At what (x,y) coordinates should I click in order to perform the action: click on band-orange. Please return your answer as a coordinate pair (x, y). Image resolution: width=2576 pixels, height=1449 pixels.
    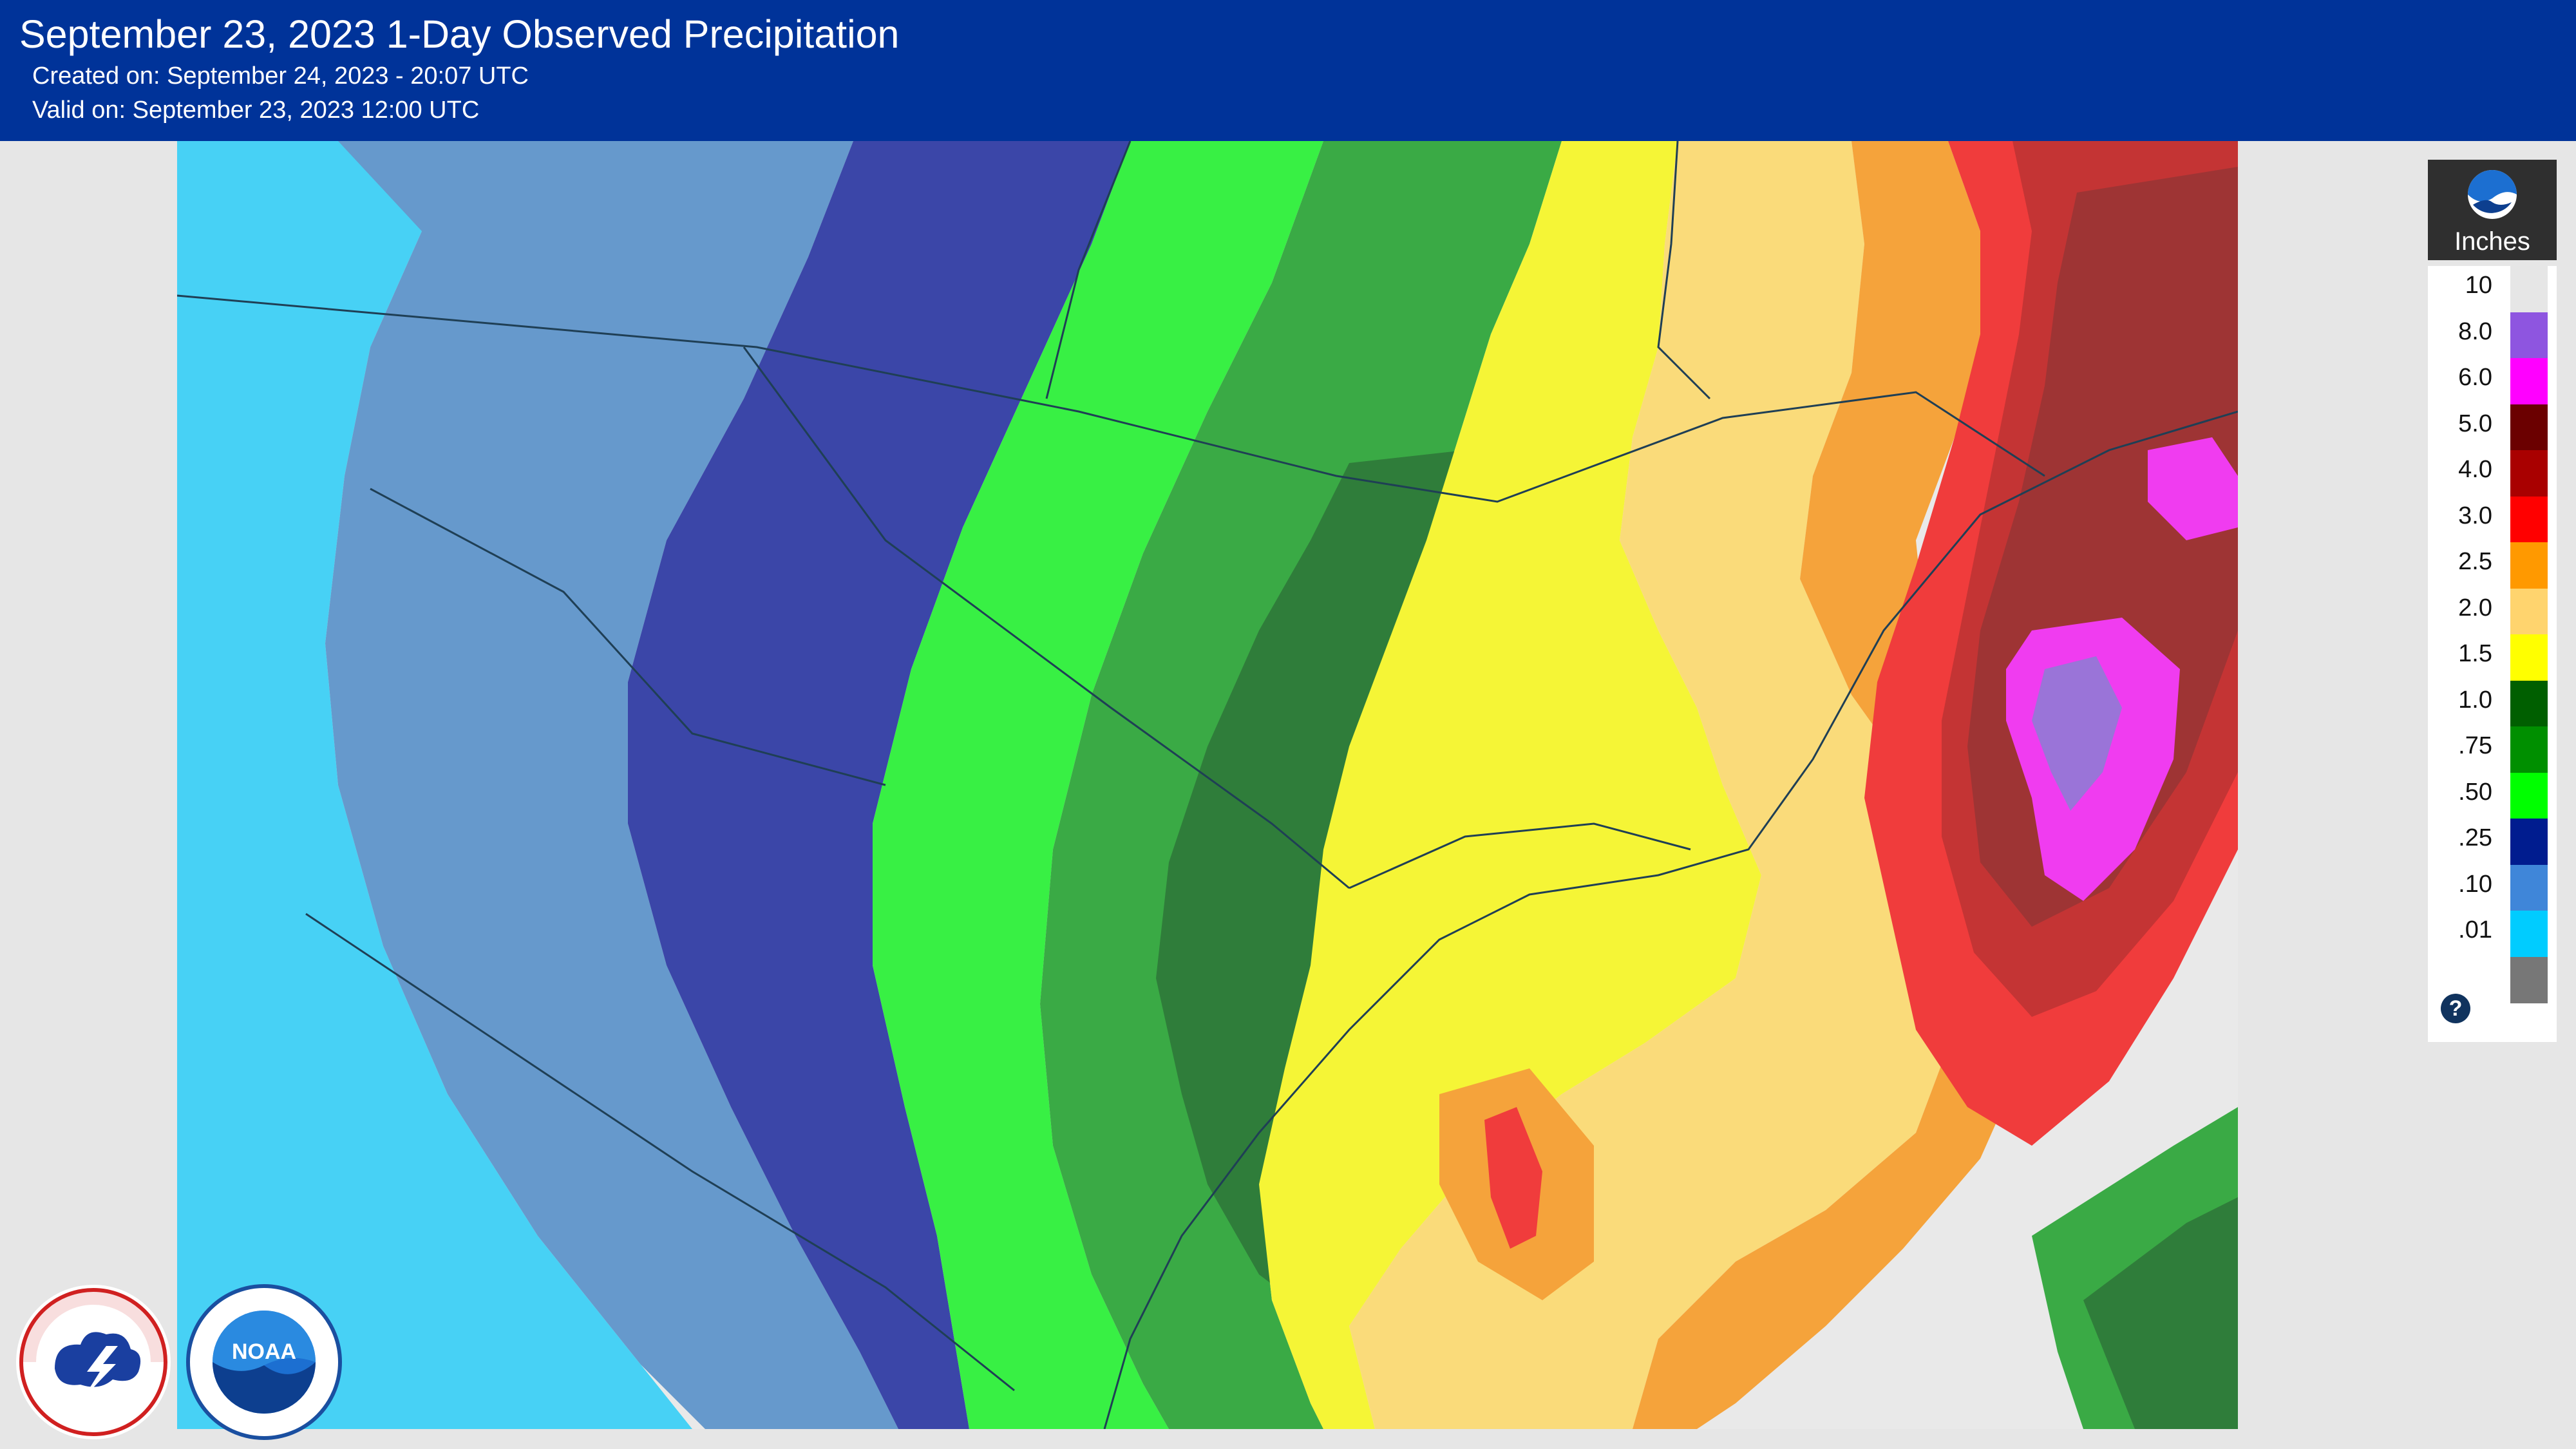
    Looking at the image, I should click on (1832, 785).